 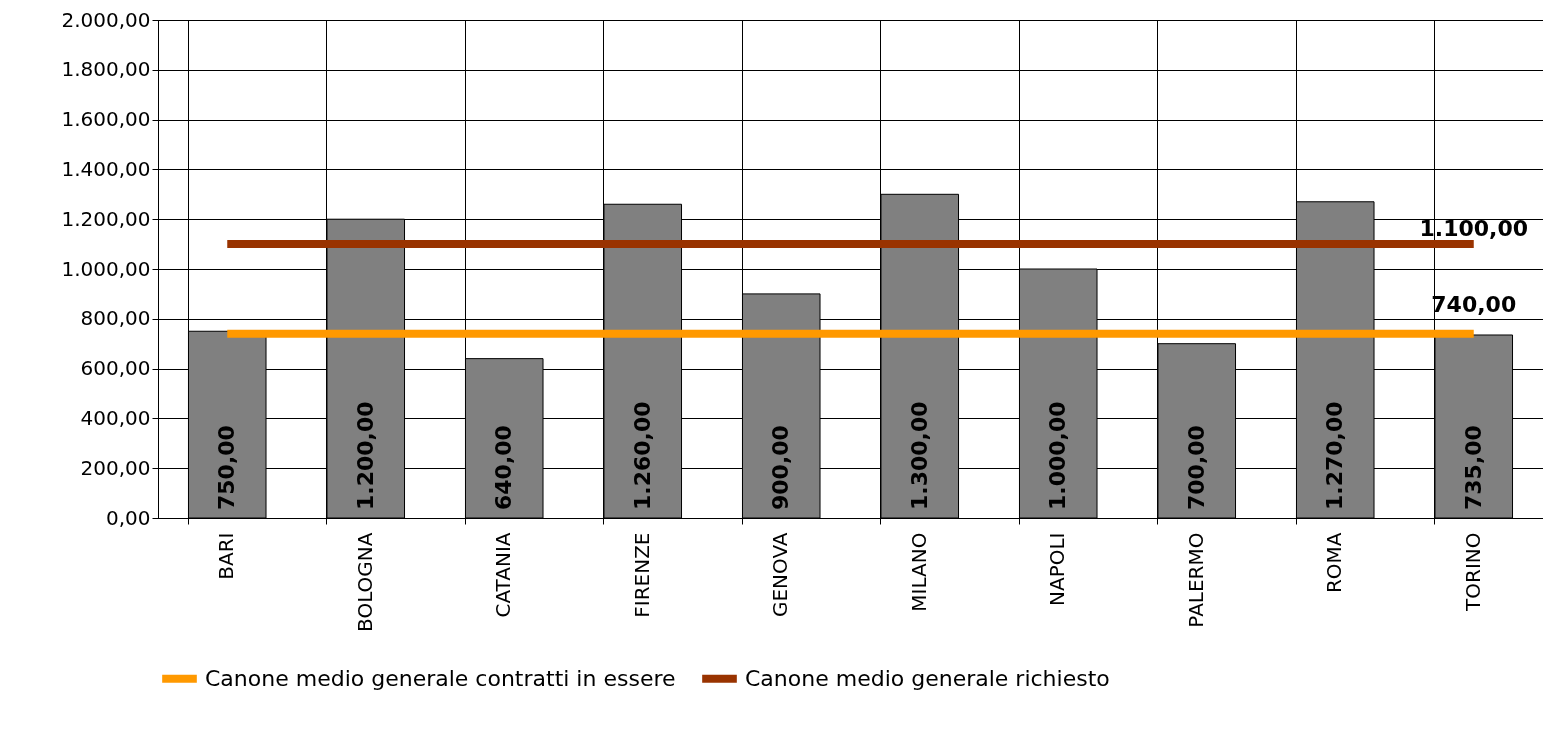 I want to click on x-tick-label: CATANIA, so click(x=503, y=575).